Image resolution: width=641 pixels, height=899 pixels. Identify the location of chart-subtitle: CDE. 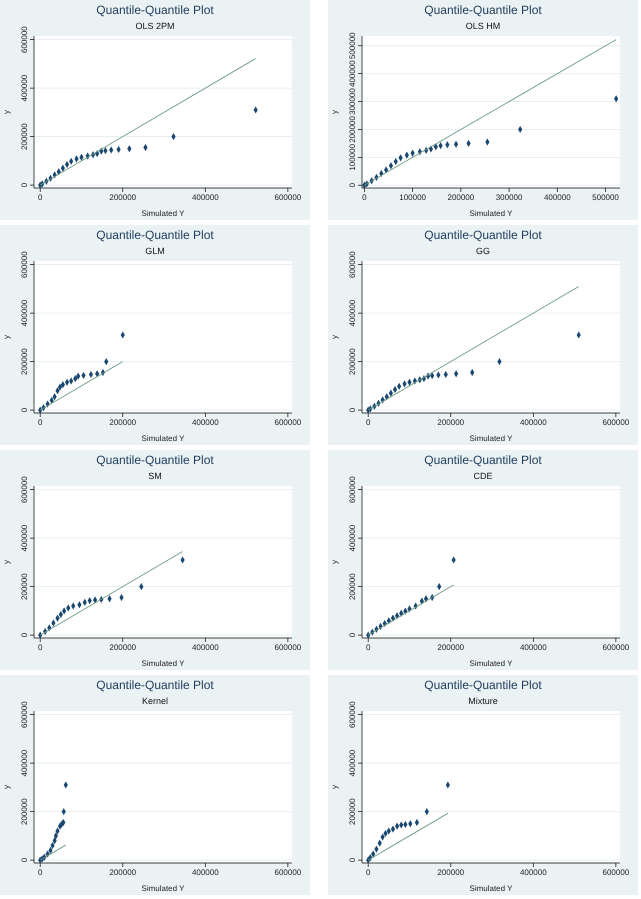
(483, 476).